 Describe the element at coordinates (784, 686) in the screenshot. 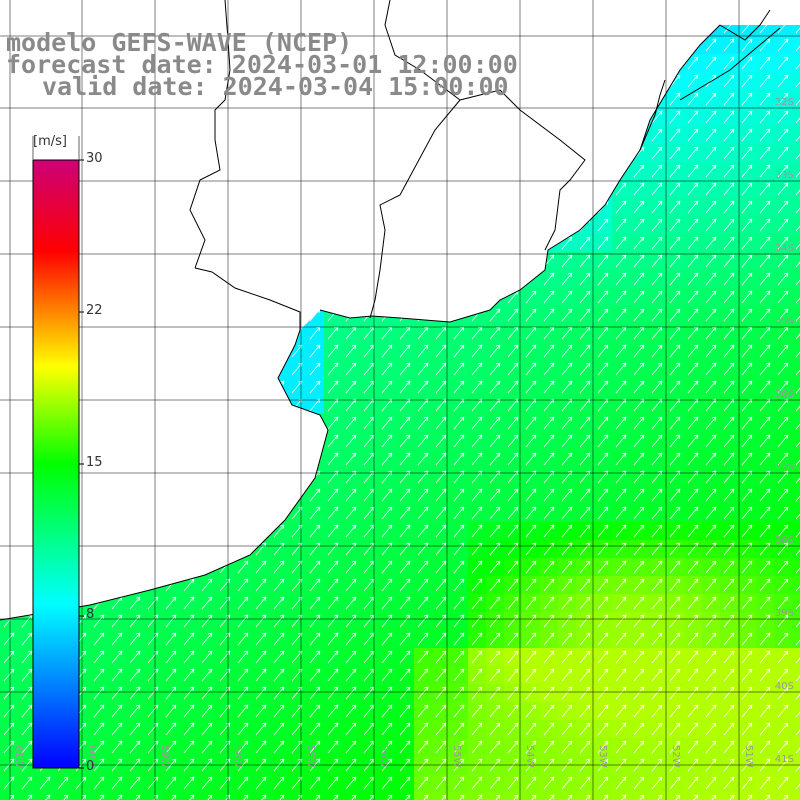

I see `latitude-label: 40S` at that location.